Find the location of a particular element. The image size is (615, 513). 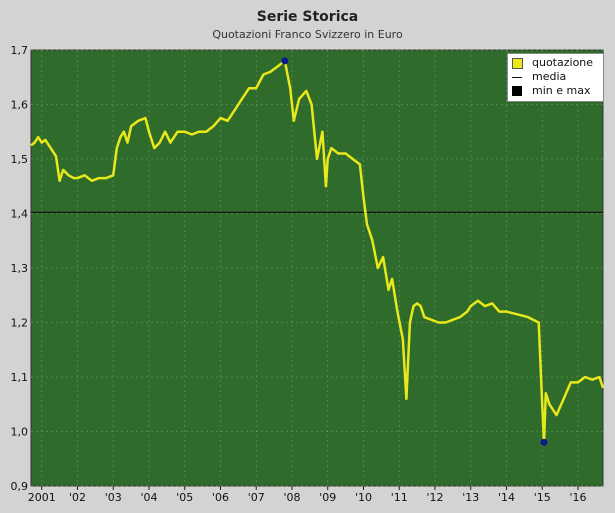

legend-label-quotazione: quotazione is located at coordinates (563, 62).